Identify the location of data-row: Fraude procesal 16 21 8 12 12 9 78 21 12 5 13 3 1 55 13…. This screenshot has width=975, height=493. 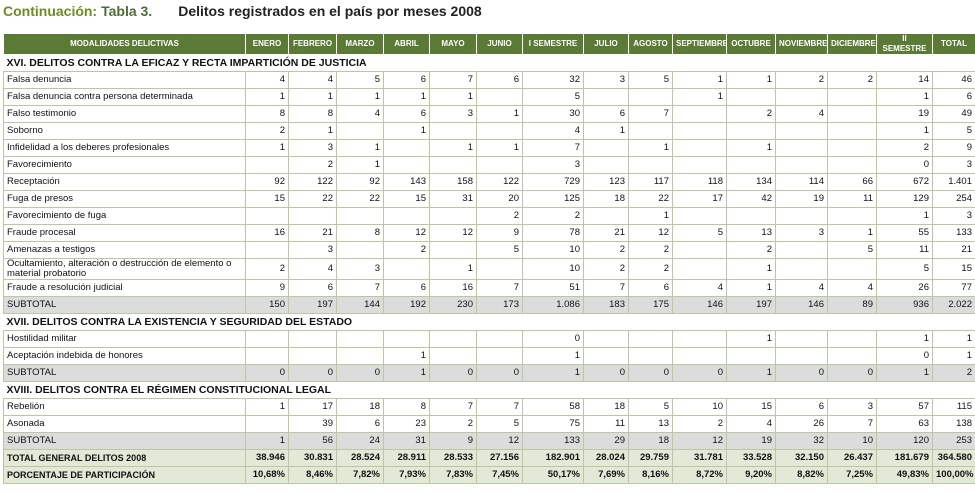
(489, 233).